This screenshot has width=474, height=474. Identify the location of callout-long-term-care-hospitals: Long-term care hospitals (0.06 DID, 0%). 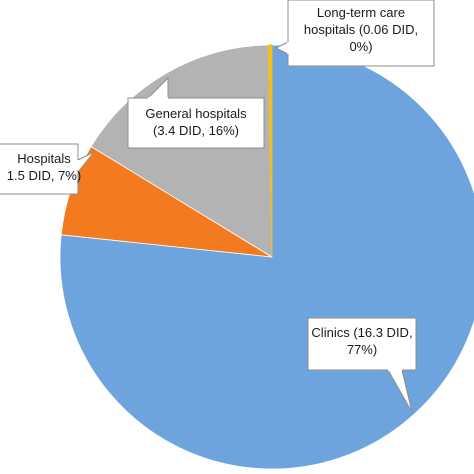
(354, 33).